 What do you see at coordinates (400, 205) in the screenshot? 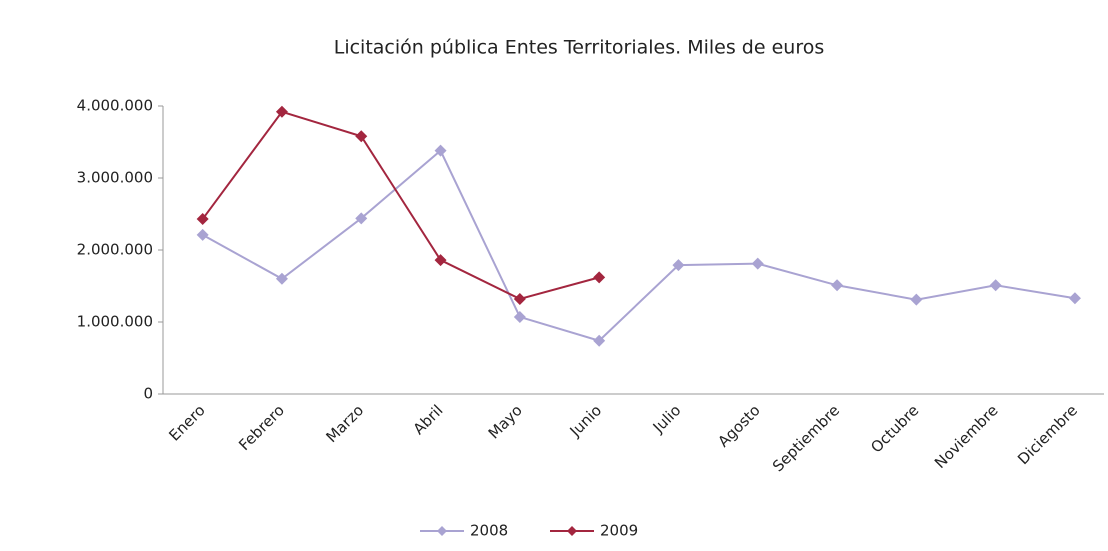
I see `series-line` at bounding box center [400, 205].